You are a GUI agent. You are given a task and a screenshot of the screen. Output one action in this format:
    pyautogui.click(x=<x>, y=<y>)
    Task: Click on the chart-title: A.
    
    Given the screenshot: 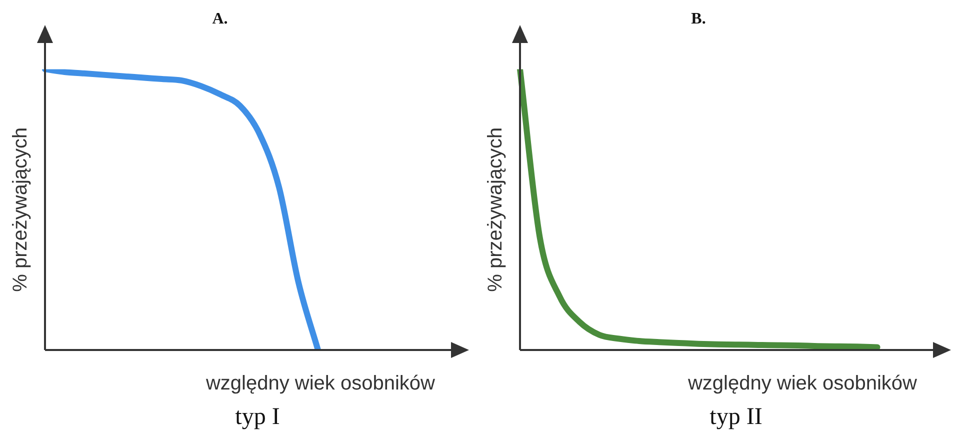 What is the action you would take?
    pyautogui.click(x=220, y=19)
    